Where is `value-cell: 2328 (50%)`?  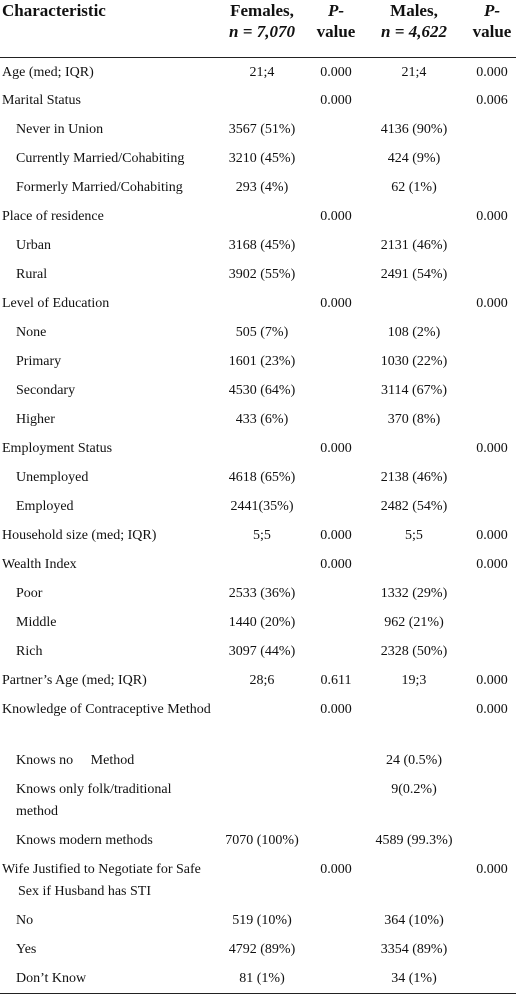
value-cell: 2328 (50%) is located at coordinates (414, 651).